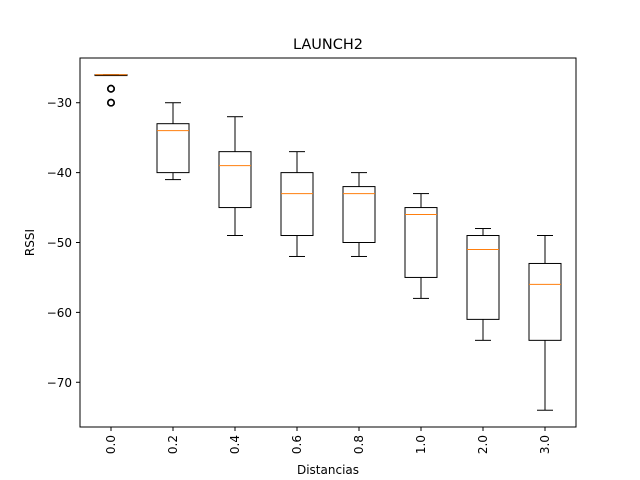 Image resolution: width=640 pixels, height=480 pixels. I want to click on x-tick-label: 2.0, so click(483, 444).